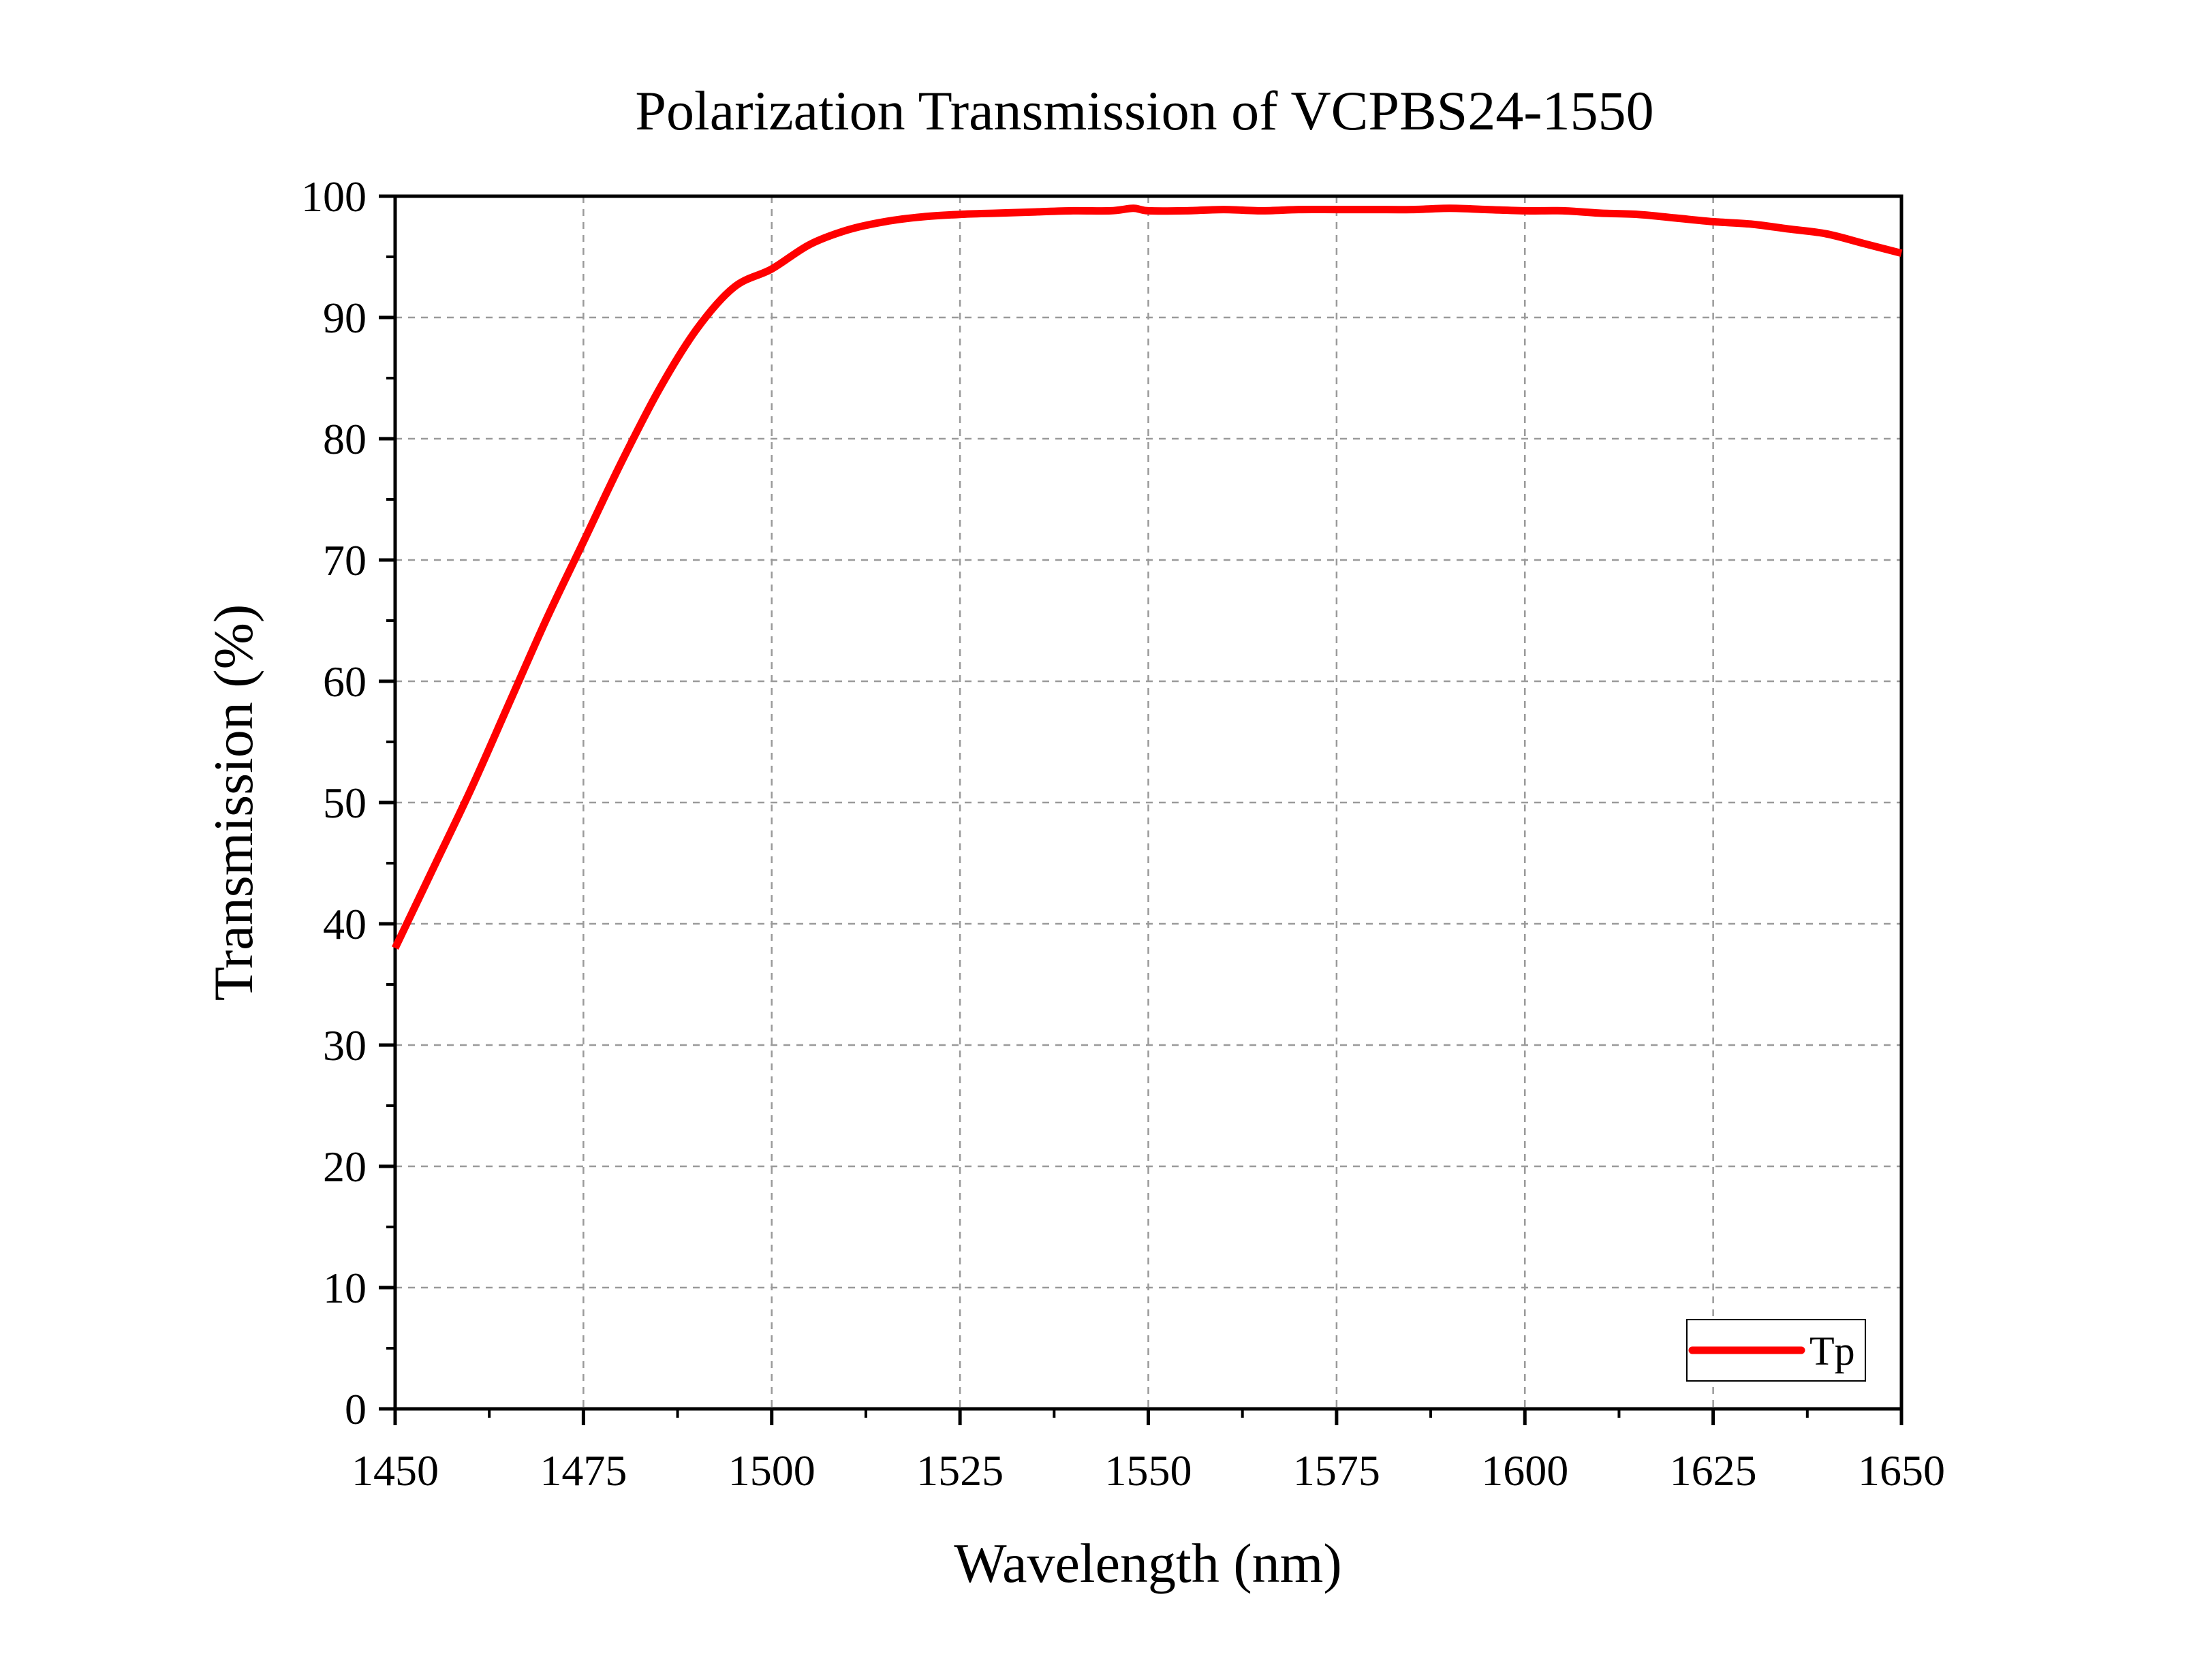  I want to click on y-tick-label: 10, so click(345, 1288).